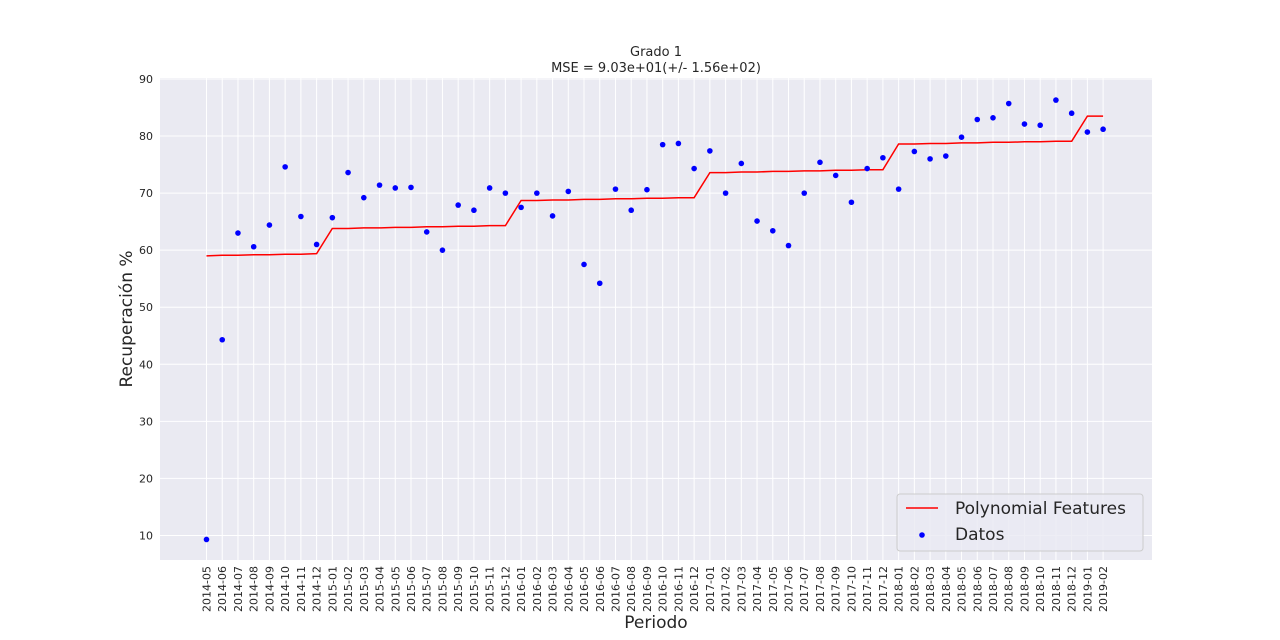  Describe the element at coordinates (332, 589) in the screenshot. I see `x-tick-label: 2015-01` at that location.